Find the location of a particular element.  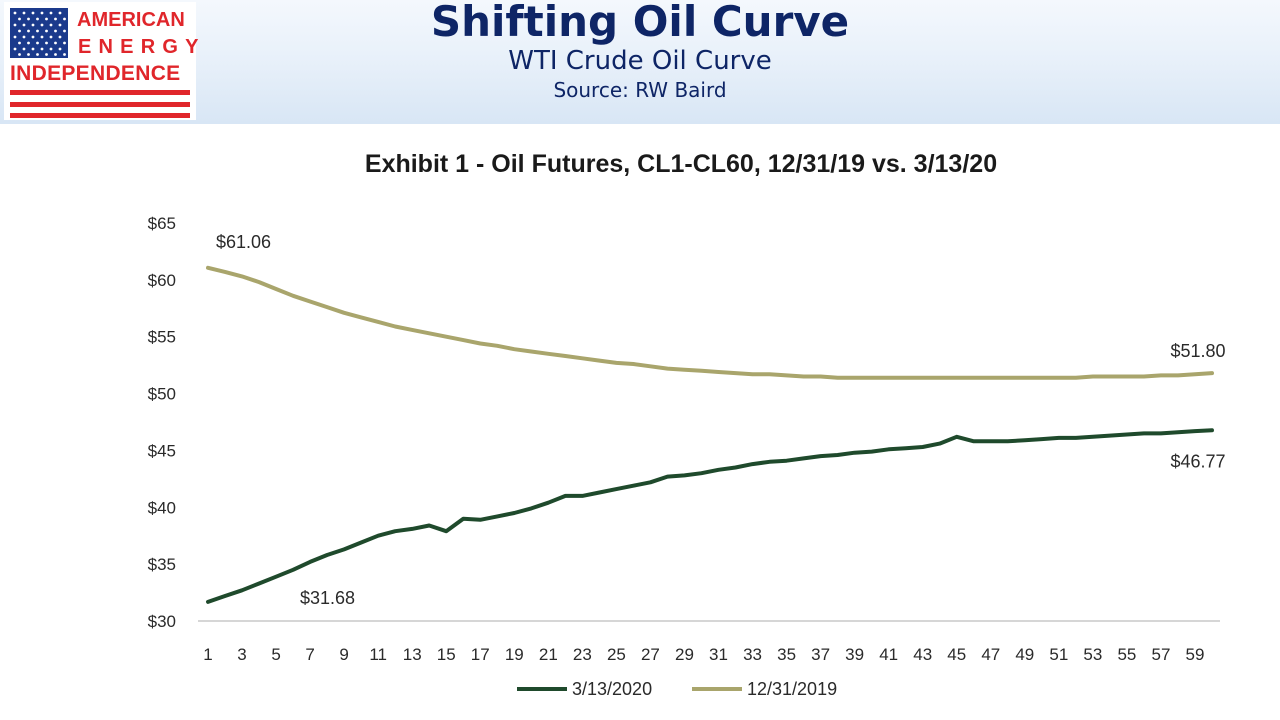

logo-word-energy: ENERGY is located at coordinates (142, 47).